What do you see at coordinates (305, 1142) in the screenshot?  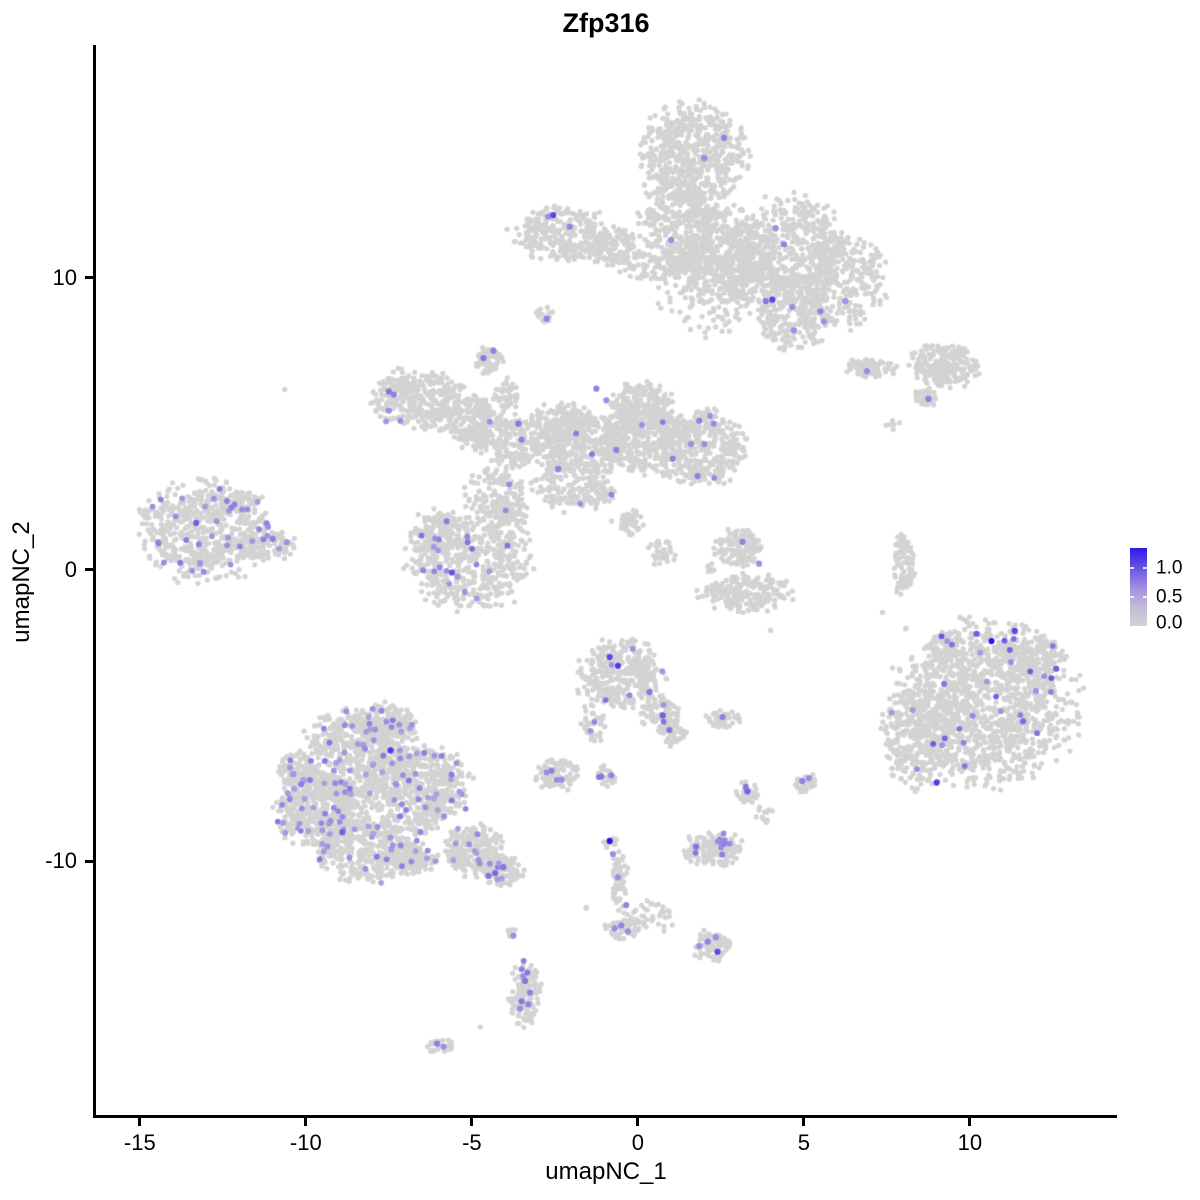 I see `x-tick-label: -10` at bounding box center [305, 1142].